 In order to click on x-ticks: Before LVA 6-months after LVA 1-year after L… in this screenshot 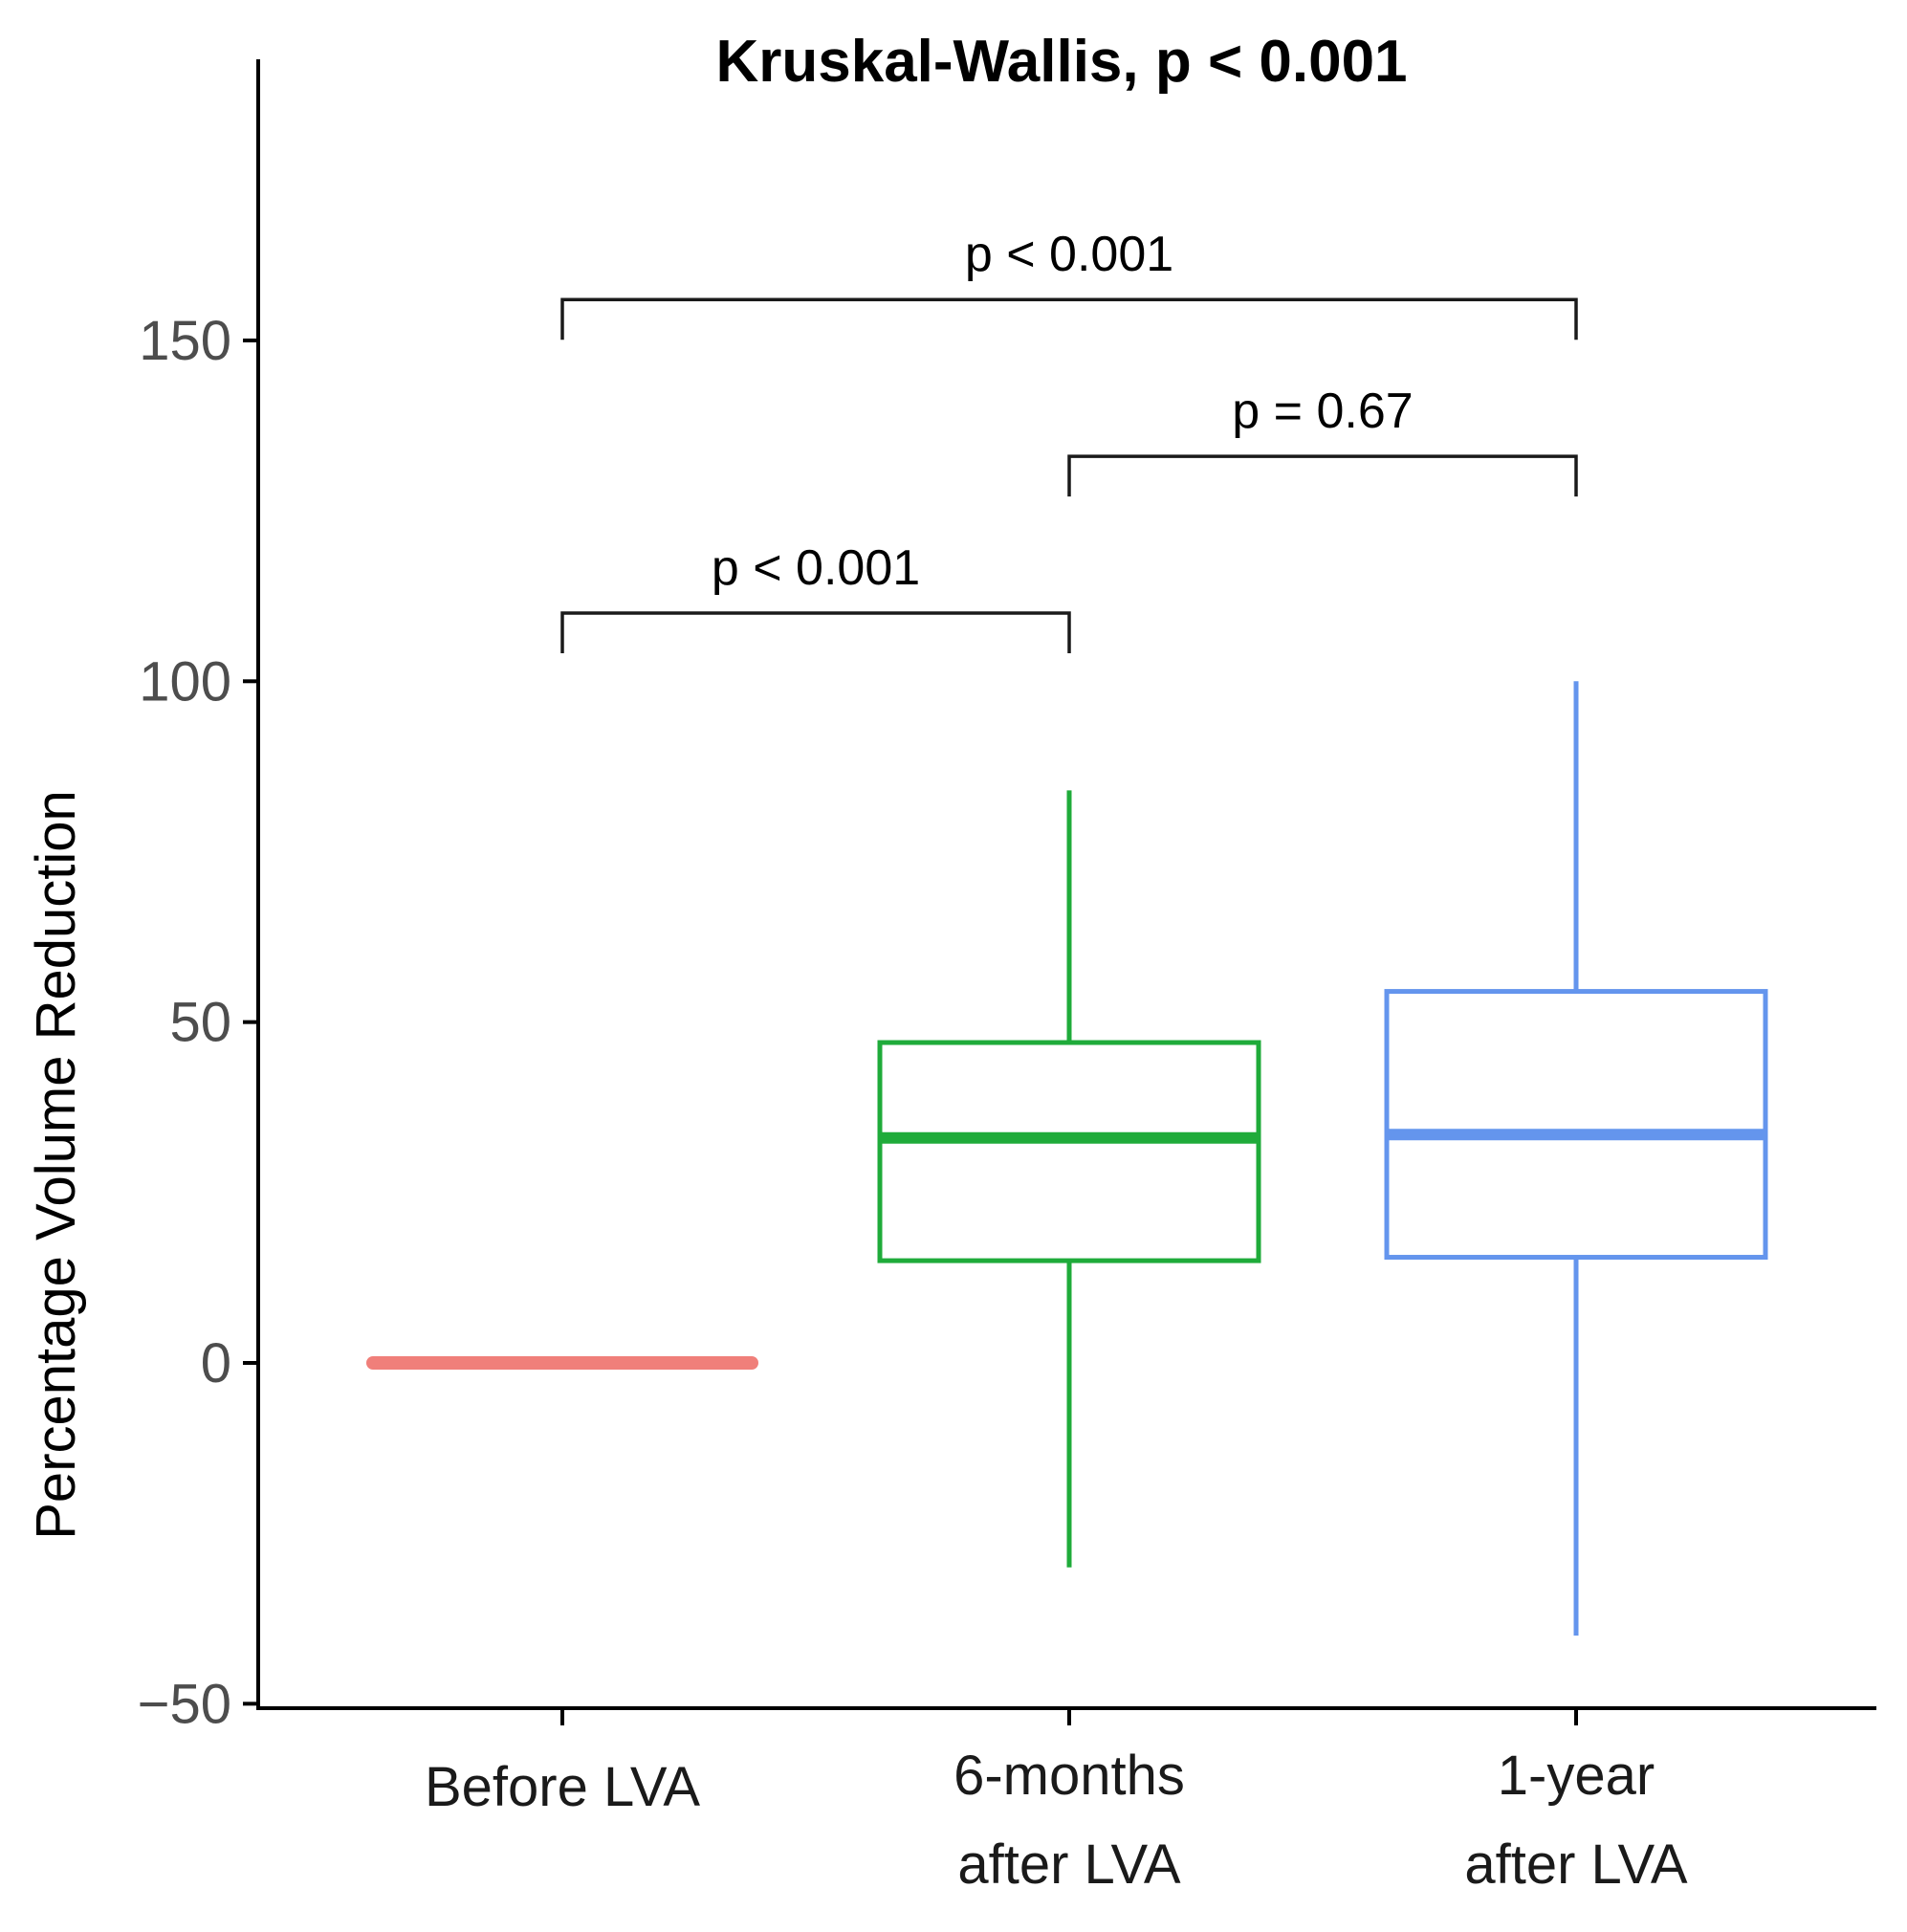, I will do `click(1056, 1802)`.